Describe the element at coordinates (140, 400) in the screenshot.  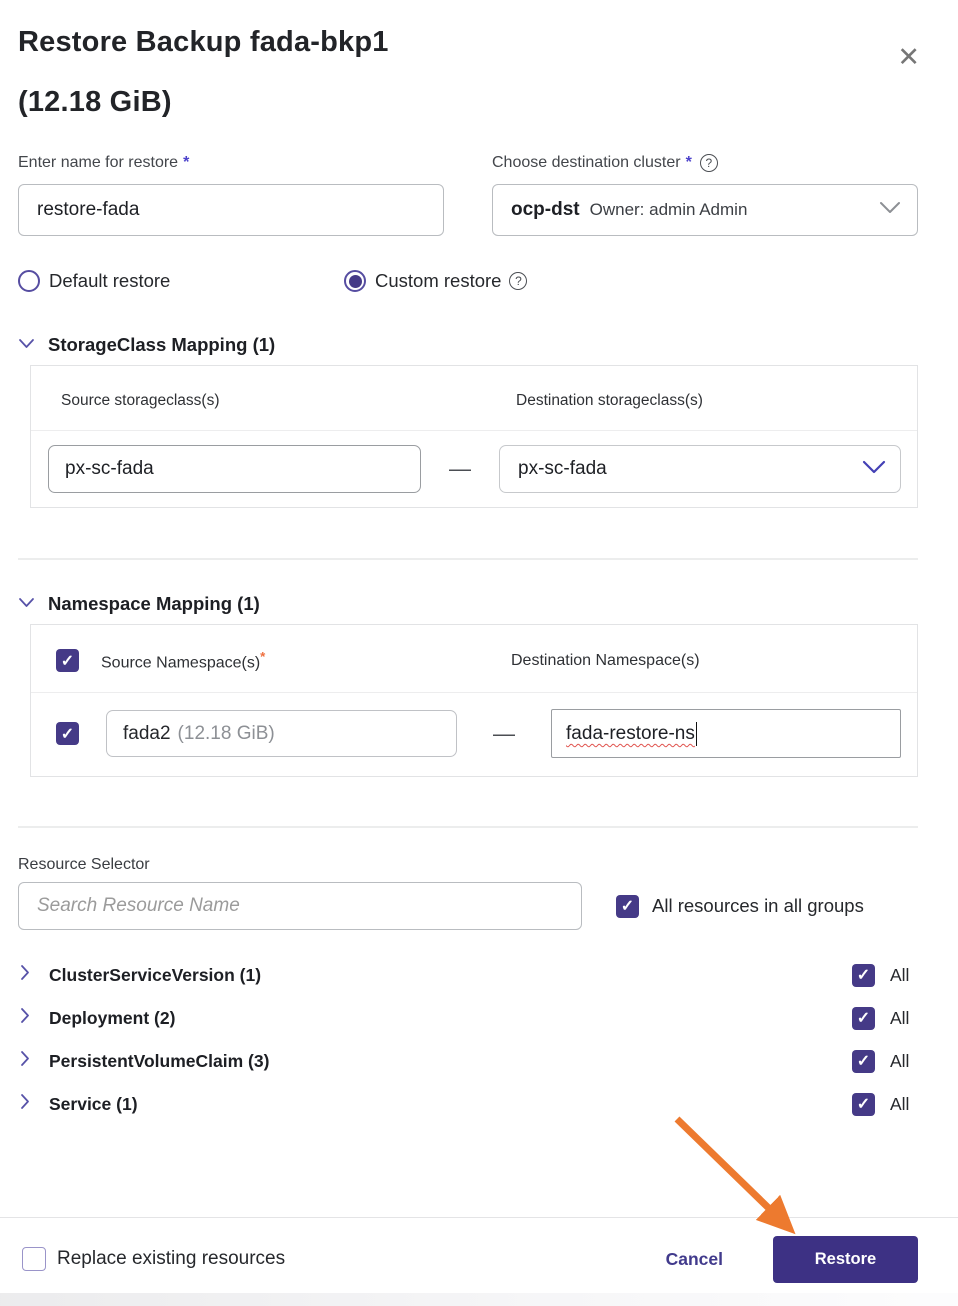
I see `source-storageclass-header: Source storageclass(s)` at that location.